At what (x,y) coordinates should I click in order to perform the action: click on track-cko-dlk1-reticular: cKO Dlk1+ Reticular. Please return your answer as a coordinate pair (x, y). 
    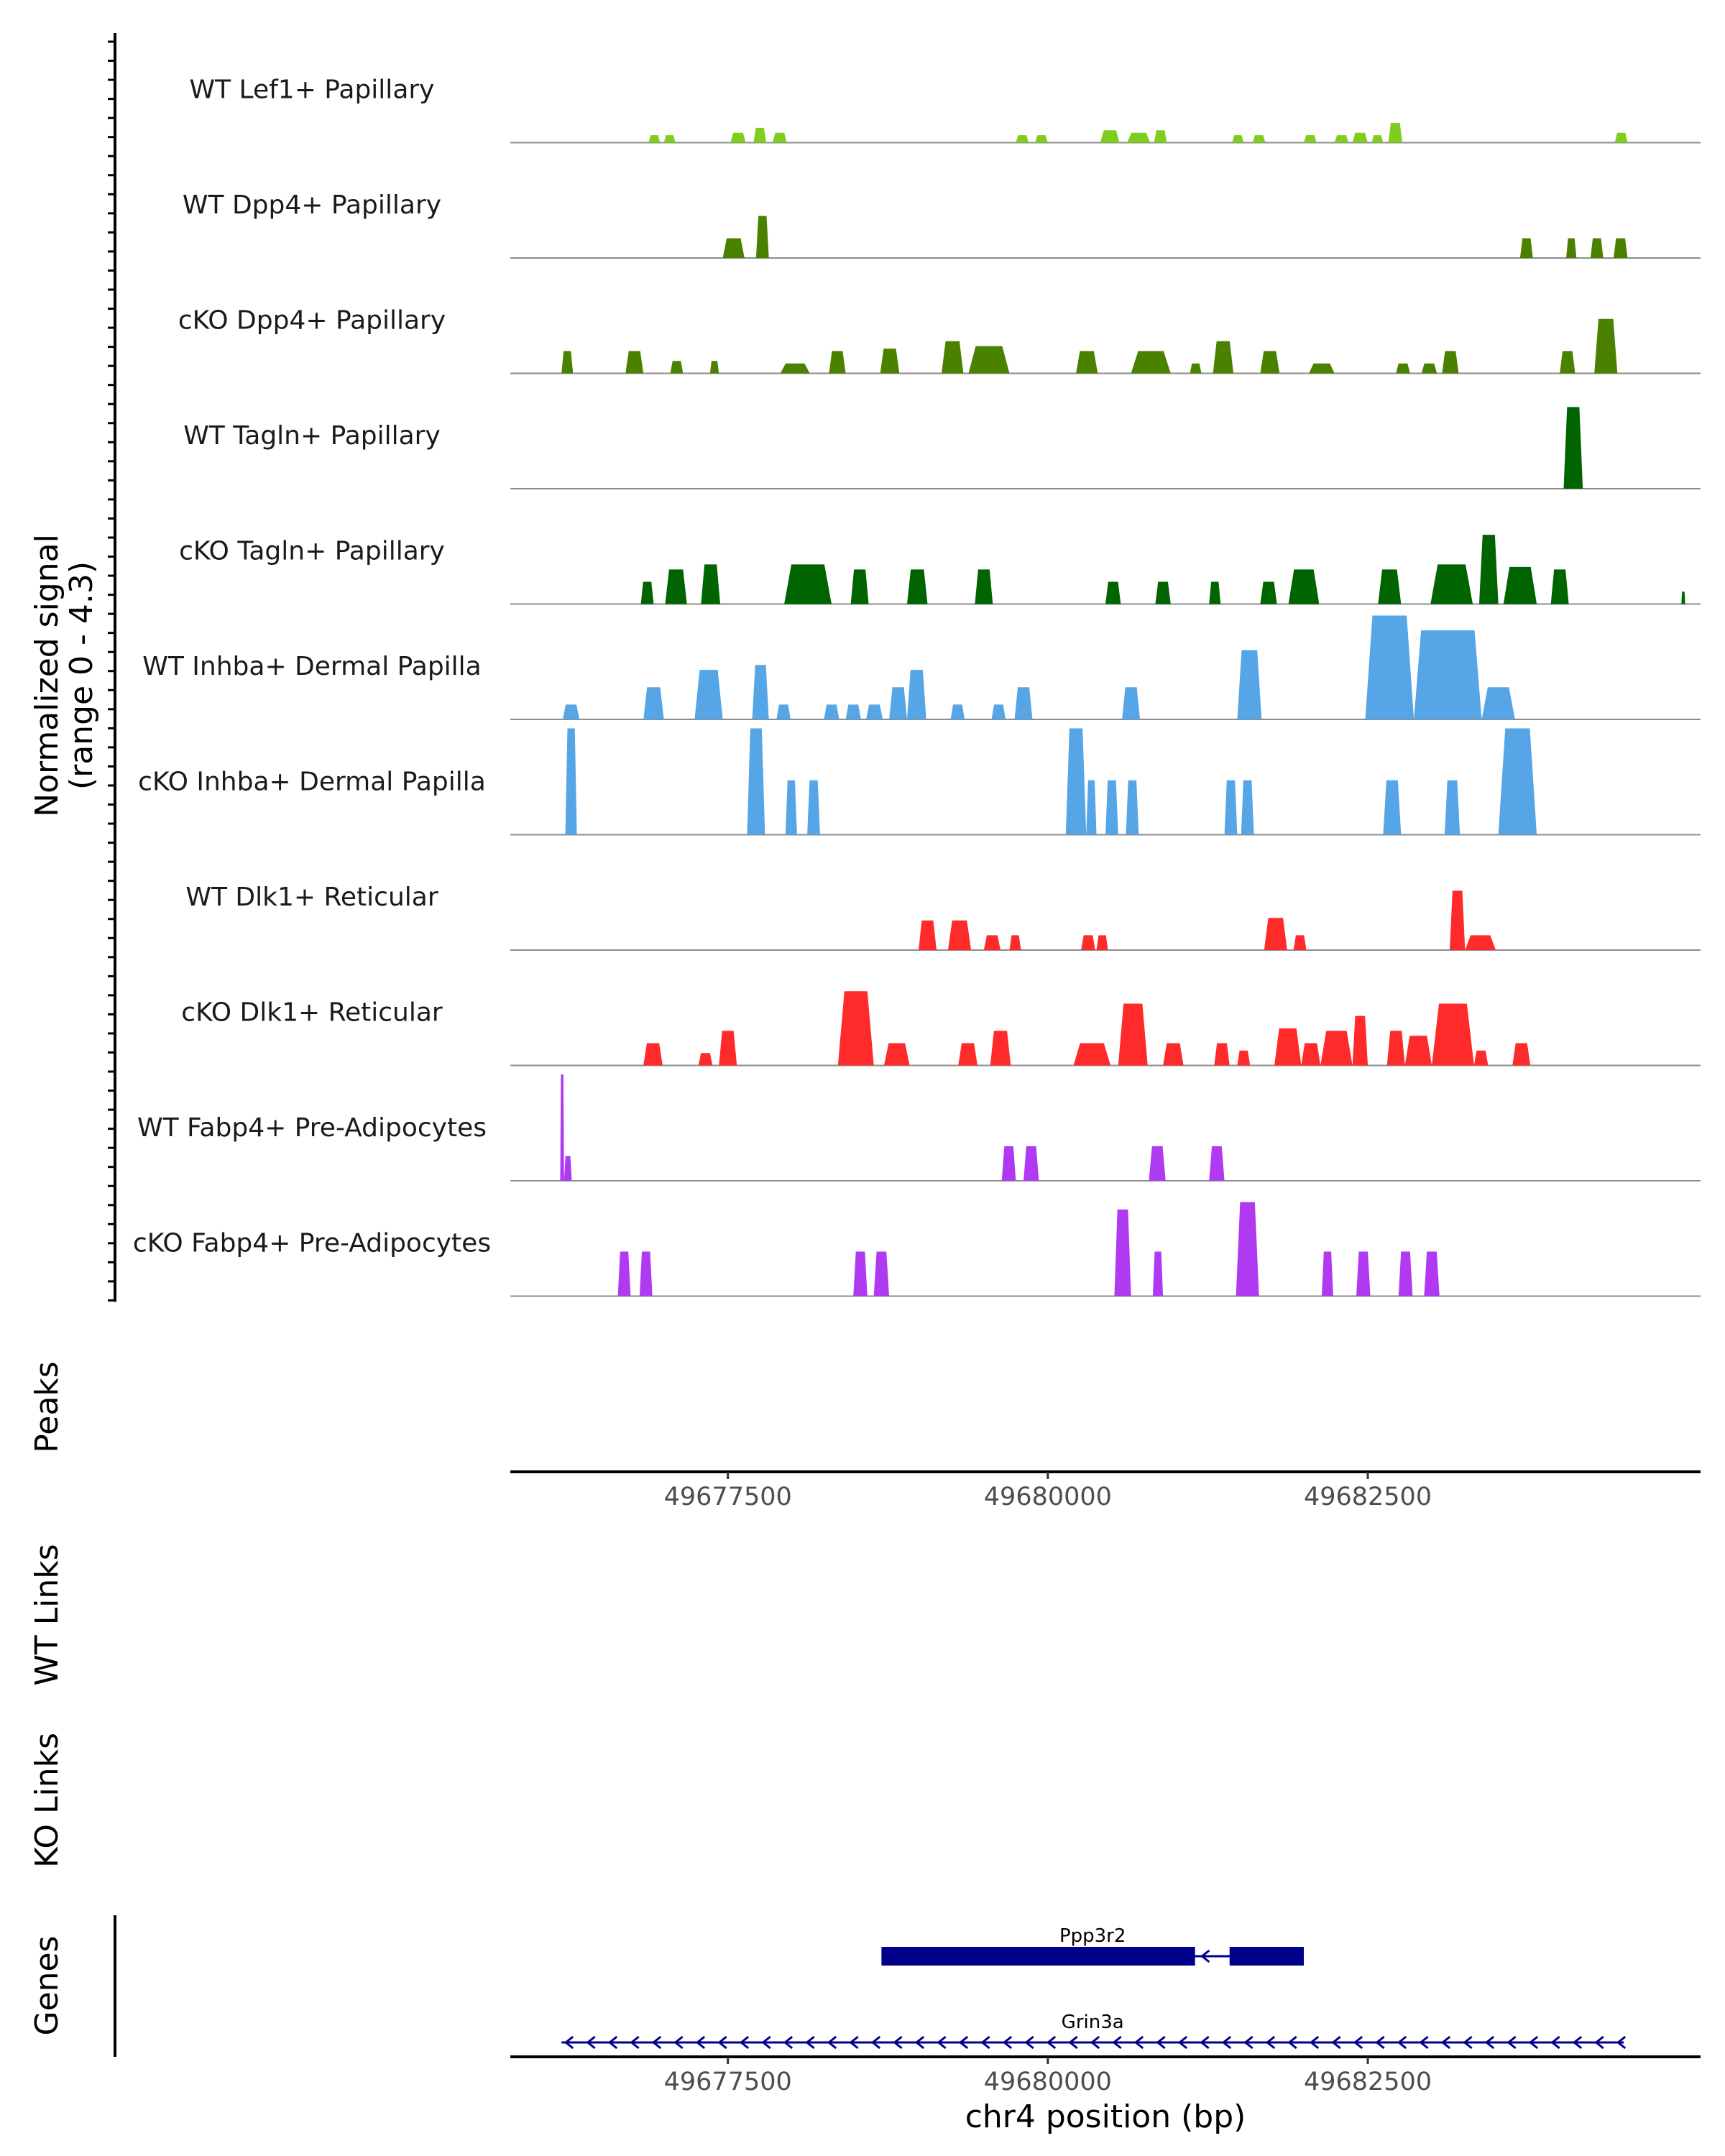
    Looking at the image, I should click on (941, 1029).